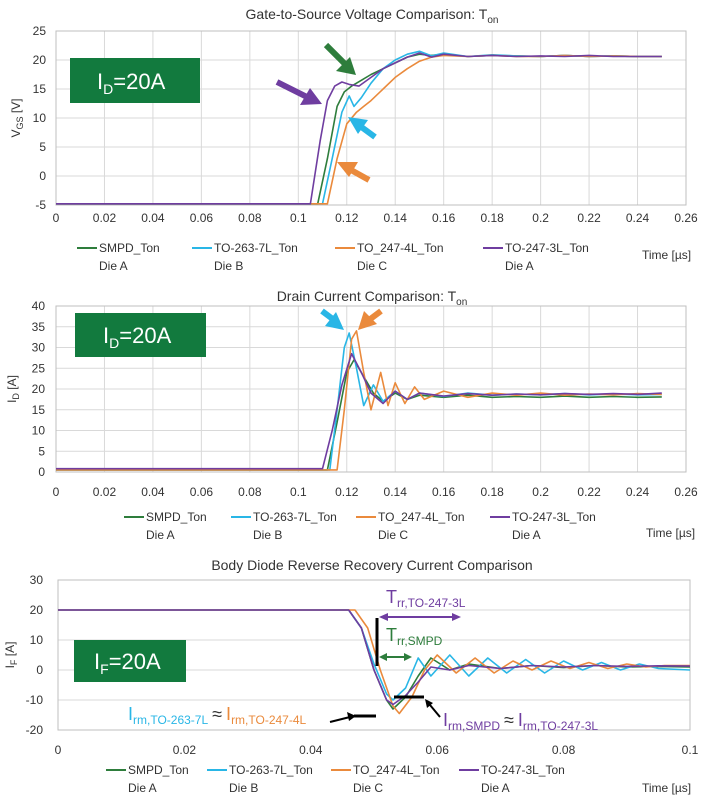 Image resolution: width=708 pixels, height=798 pixels. What do you see at coordinates (17, 117) in the screenshot?
I see `chart1-y-axis-label: VGS [V]` at bounding box center [17, 117].